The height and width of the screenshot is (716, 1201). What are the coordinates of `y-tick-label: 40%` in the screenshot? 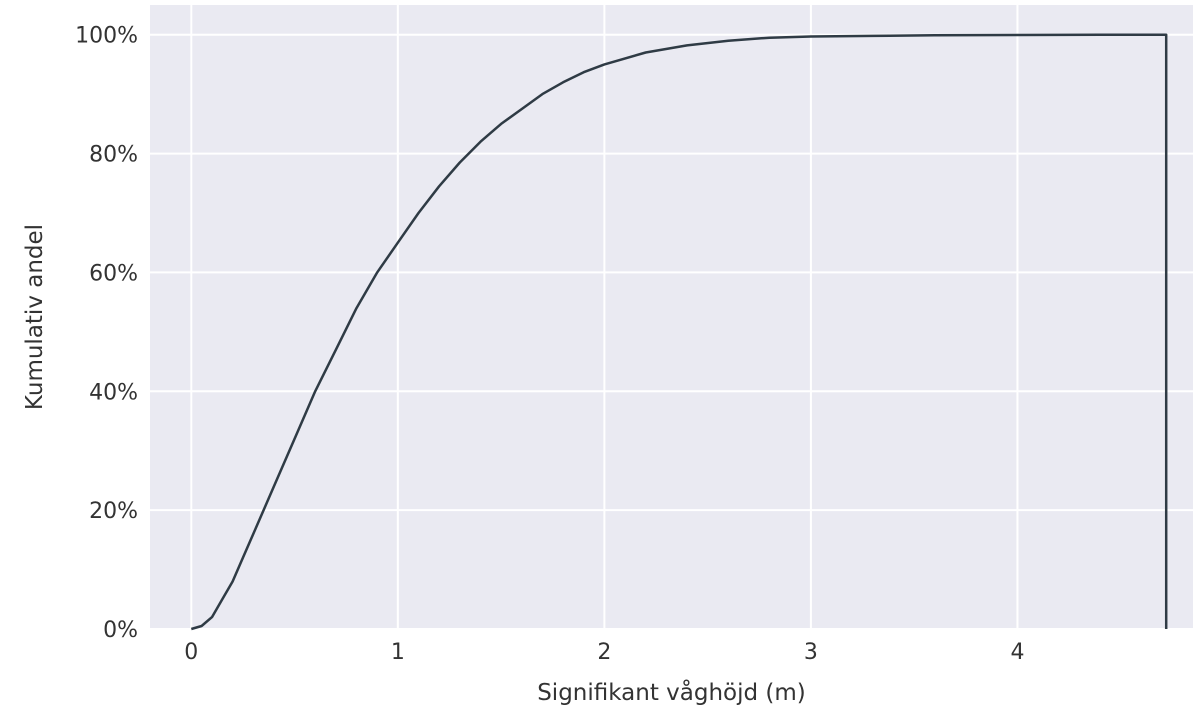 It's located at (113, 392).